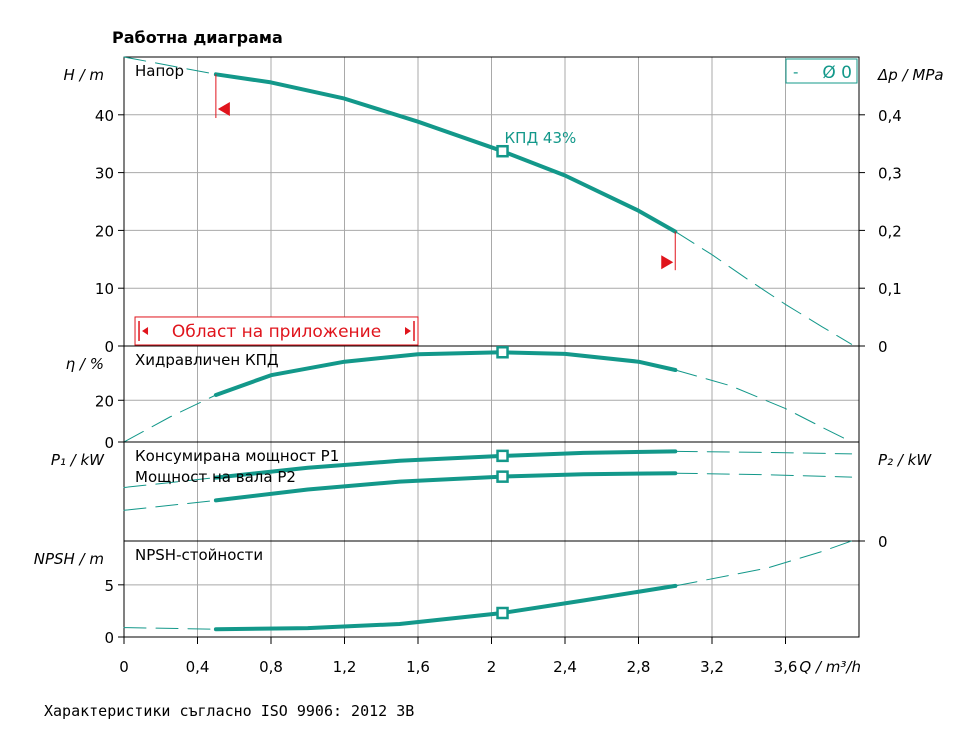 The width and height of the screenshot is (969, 746). I want to click on panel-title: NPSH-стойности, so click(199, 555).